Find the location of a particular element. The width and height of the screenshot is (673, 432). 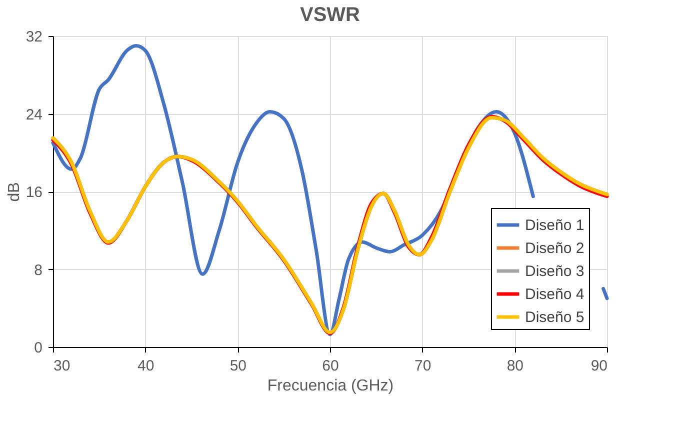

y-tick-label: 32 is located at coordinates (34, 37).